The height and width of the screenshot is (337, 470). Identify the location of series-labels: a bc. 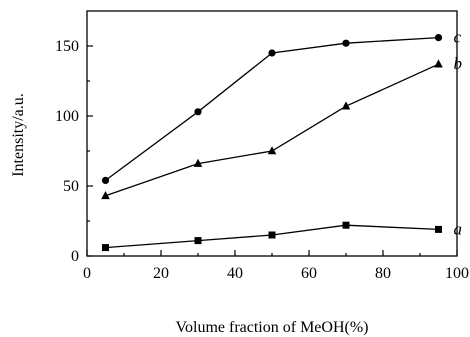
(458, 133).